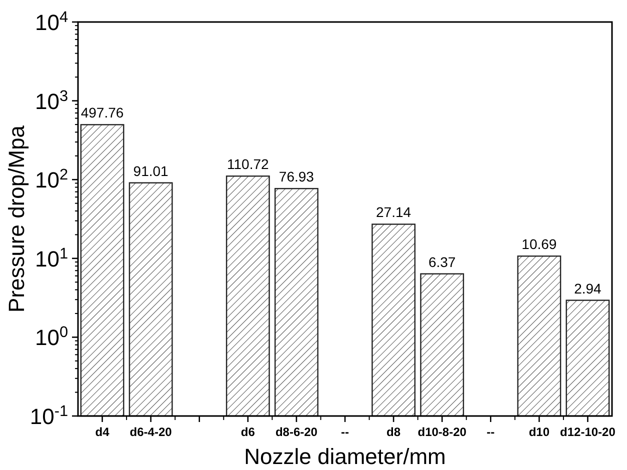 This screenshot has width=627, height=470. Describe the element at coordinates (393, 432) in the screenshot. I see `x-tick-label: d8` at that location.